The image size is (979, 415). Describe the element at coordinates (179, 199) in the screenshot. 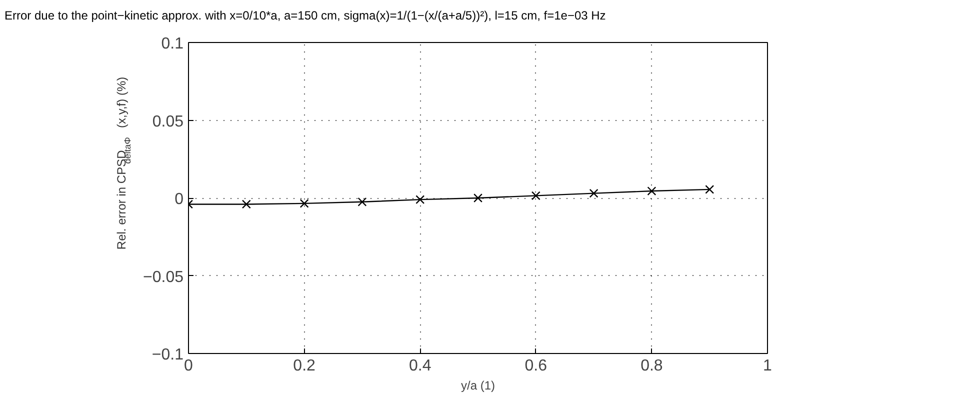

I see `y-tick-label: 0` at that location.